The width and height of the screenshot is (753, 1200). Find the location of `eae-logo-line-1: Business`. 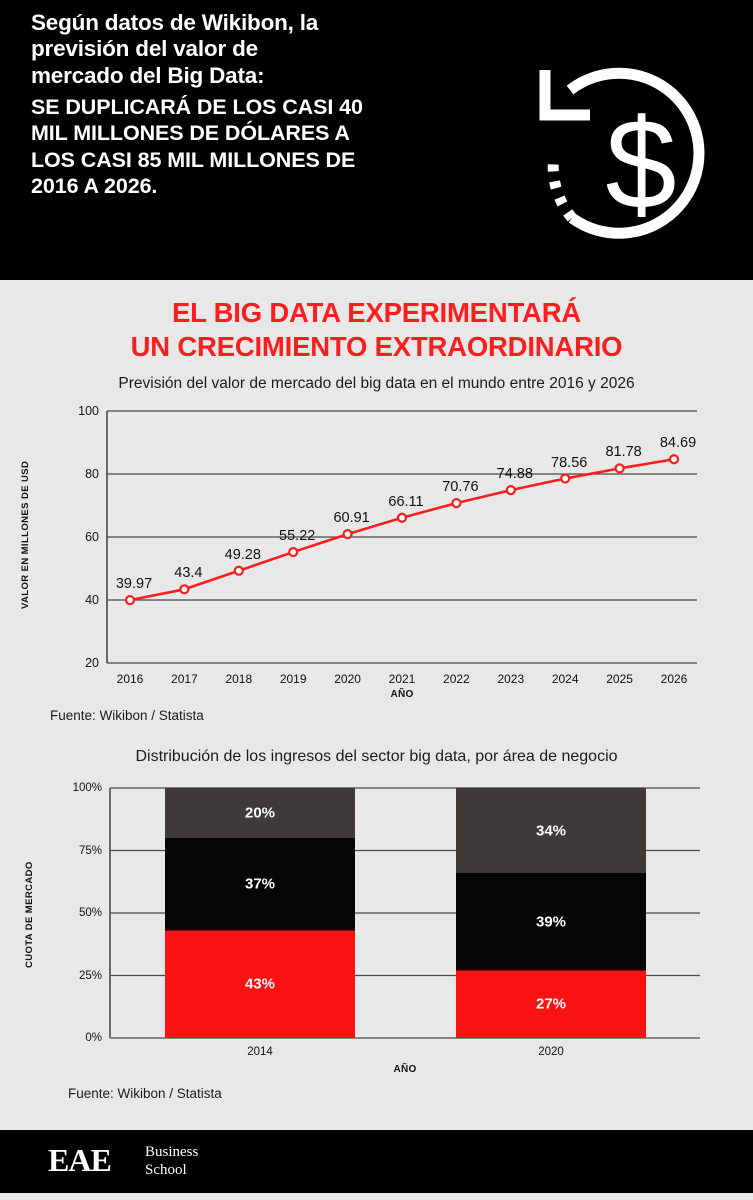

eae-logo-line-1: Business is located at coordinates (172, 1152).